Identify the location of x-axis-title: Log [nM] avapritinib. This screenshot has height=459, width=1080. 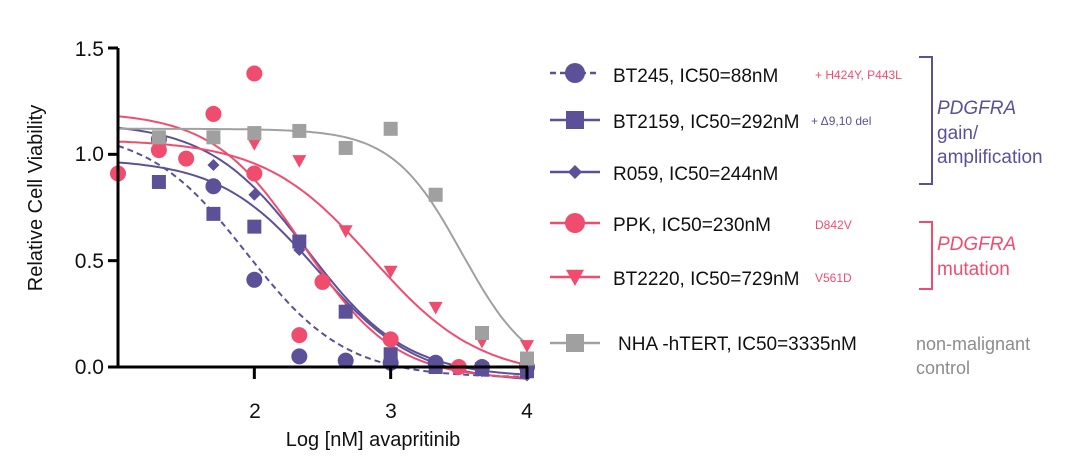
(373, 440).